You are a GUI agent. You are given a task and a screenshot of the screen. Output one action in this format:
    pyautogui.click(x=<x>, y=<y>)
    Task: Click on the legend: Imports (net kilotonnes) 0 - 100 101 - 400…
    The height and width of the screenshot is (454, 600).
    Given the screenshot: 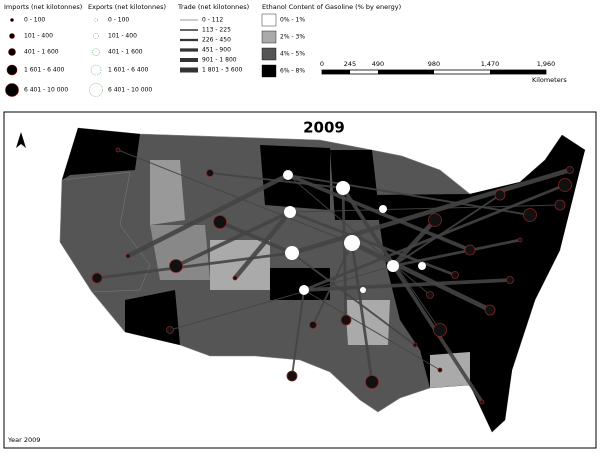 What is the action you would take?
    pyautogui.click(x=202, y=50)
    